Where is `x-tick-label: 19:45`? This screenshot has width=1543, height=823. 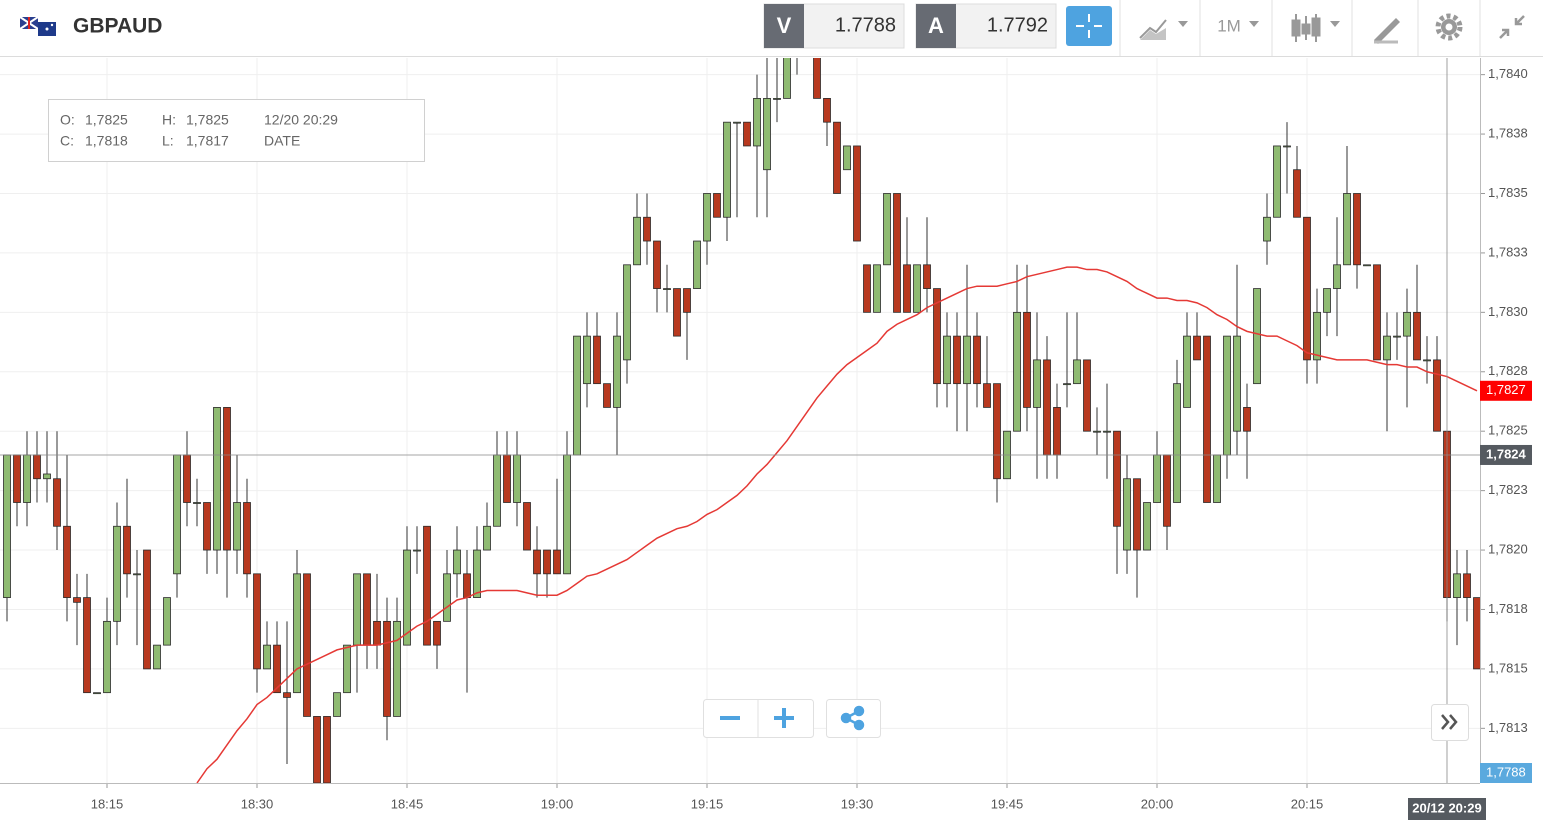 x-tick-label: 19:45 is located at coordinates (1007, 803).